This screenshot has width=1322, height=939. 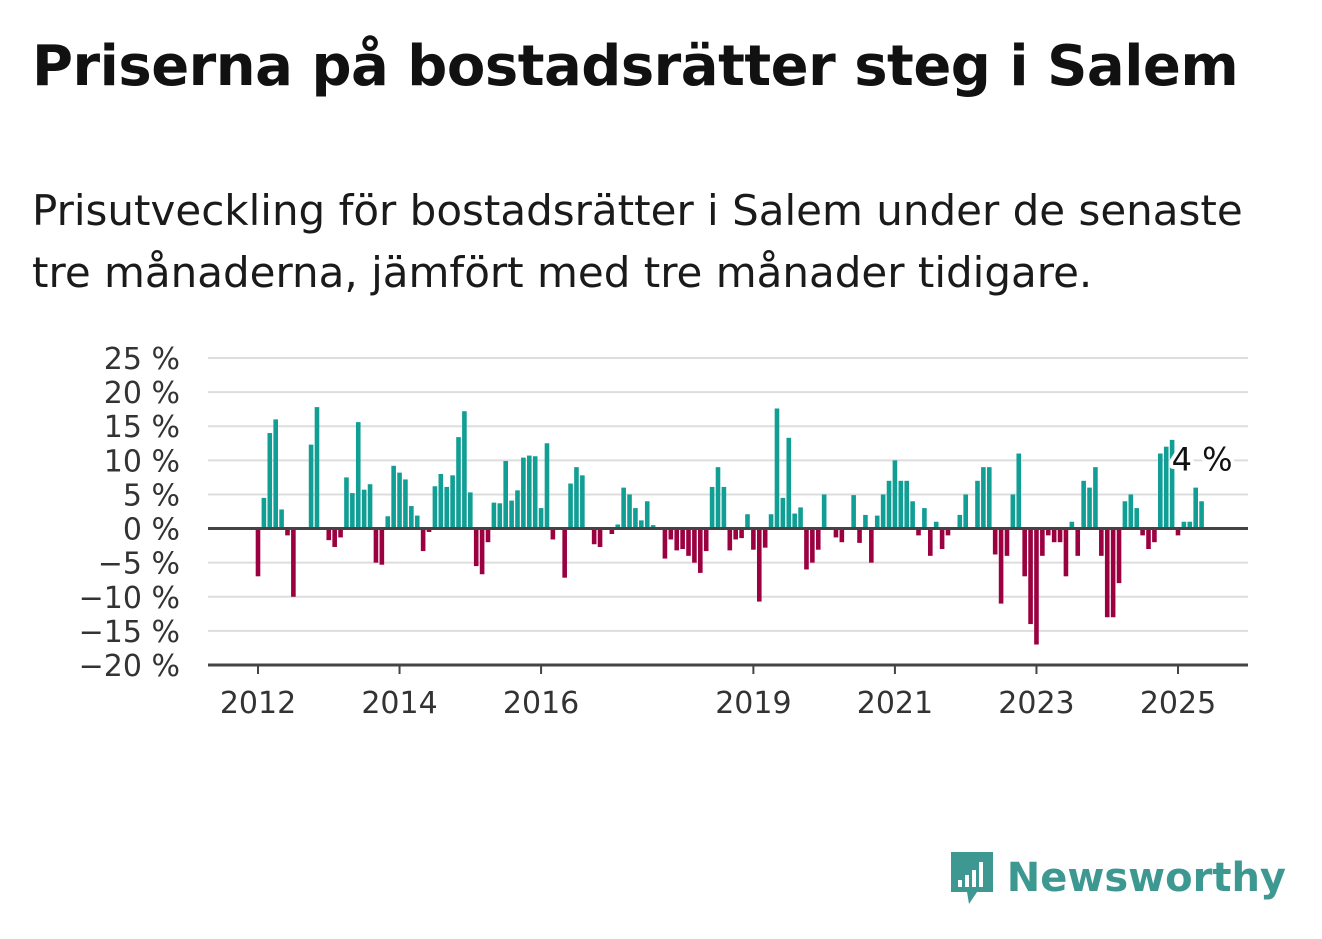 I want to click on brand-name: Newsworthy, so click(x=1146, y=878).